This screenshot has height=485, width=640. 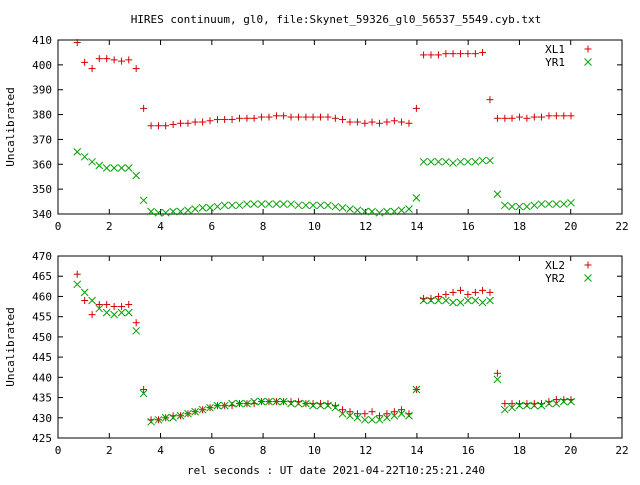 What do you see at coordinates (519, 450) in the screenshot?
I see `panel-2-x-tick-label: 18` at bounding box center [519, 450].